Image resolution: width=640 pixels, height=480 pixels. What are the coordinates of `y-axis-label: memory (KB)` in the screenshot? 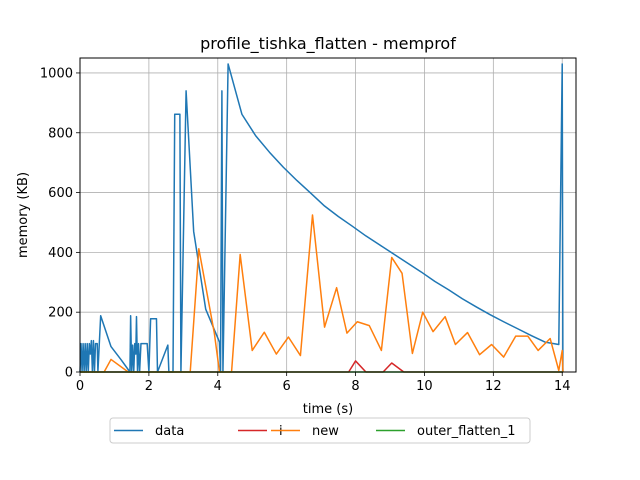 It's located at (23, 215).